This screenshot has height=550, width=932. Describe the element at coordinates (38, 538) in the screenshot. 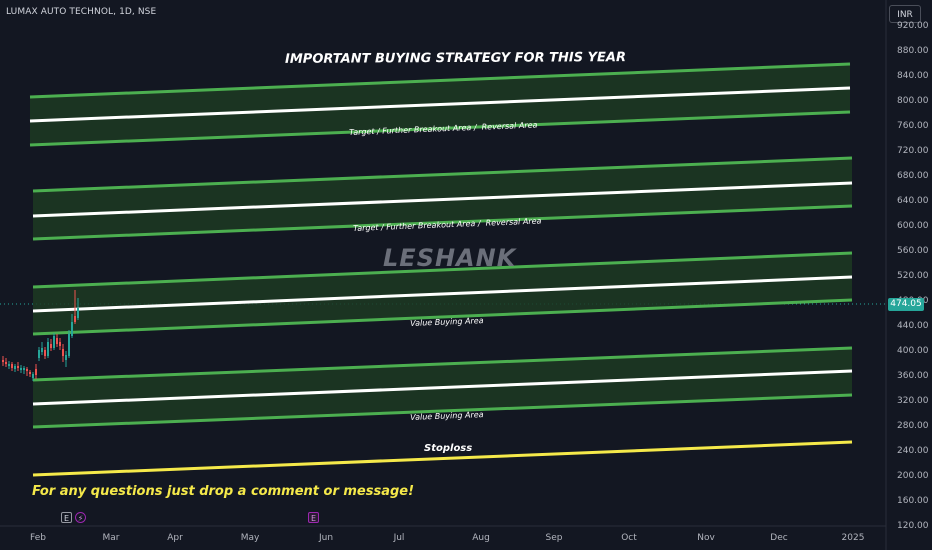

I see `time-tick: Feb` at that location.